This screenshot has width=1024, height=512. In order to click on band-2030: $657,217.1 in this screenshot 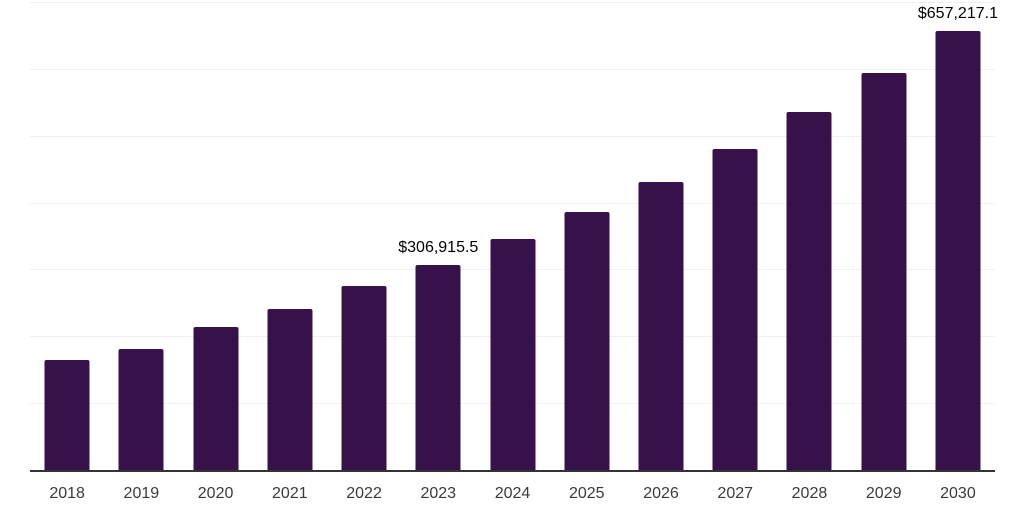, I will do `click(957, 236)`.